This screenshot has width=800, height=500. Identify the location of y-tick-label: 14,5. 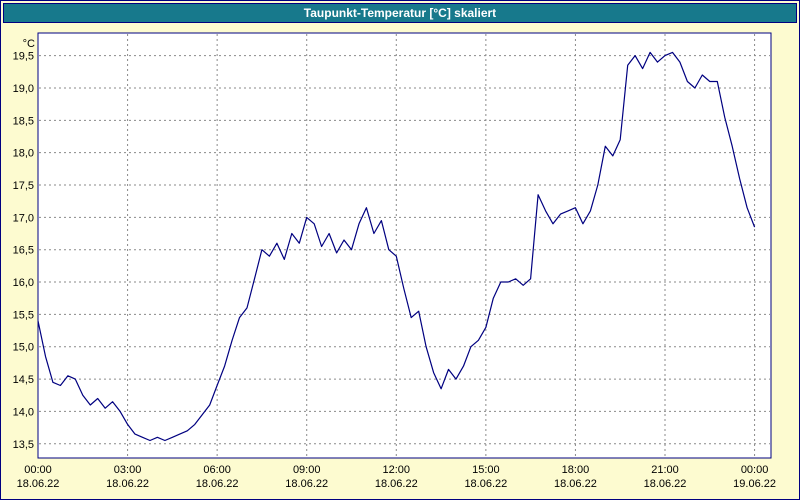
(23, 380).